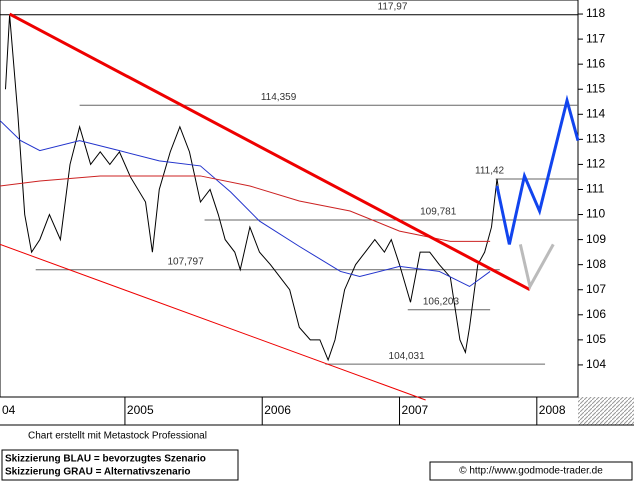 The height and width of the screenshot is (491, 634). Describe the element at coordinates (441, 301) in the screenshot. I see `level-label: 106,203` at that location.